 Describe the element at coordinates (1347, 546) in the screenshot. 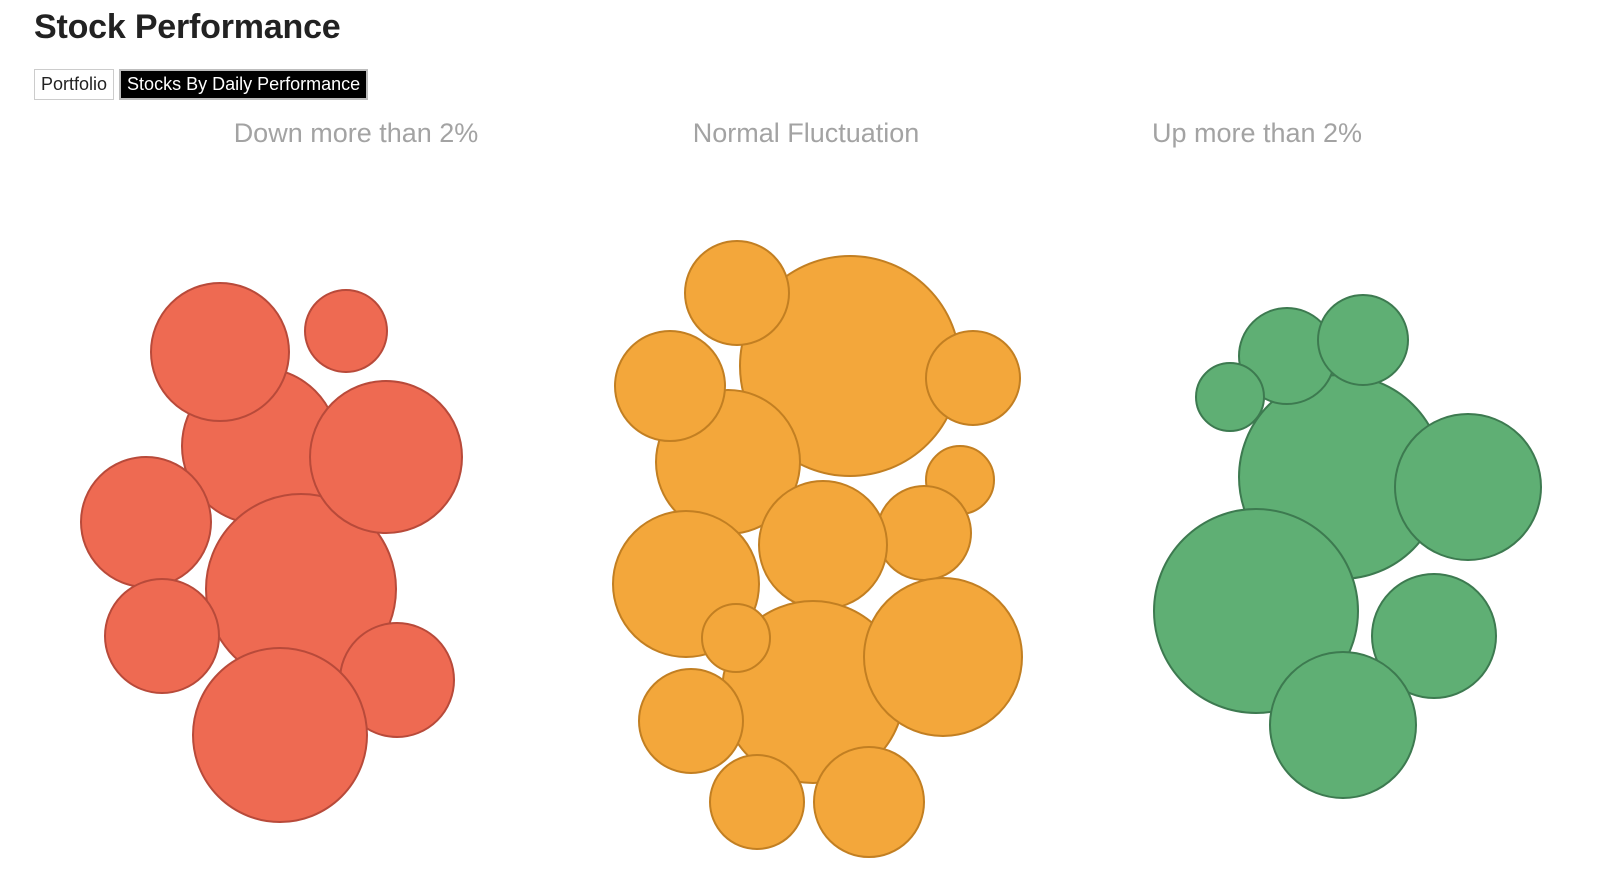

I see `bubble-group-up` at that location.